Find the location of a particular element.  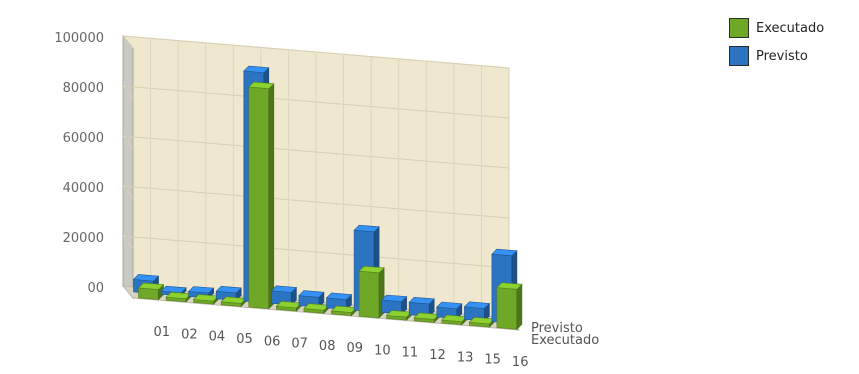

legend-swatch-previsto is located at coordinates (739, 56).